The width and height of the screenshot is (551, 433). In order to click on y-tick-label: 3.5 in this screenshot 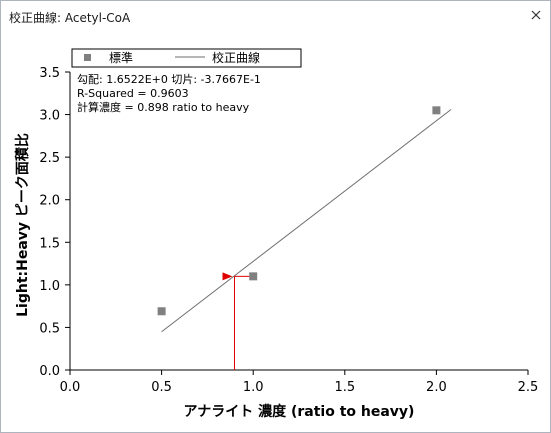, I will do `click(49, 73)`.